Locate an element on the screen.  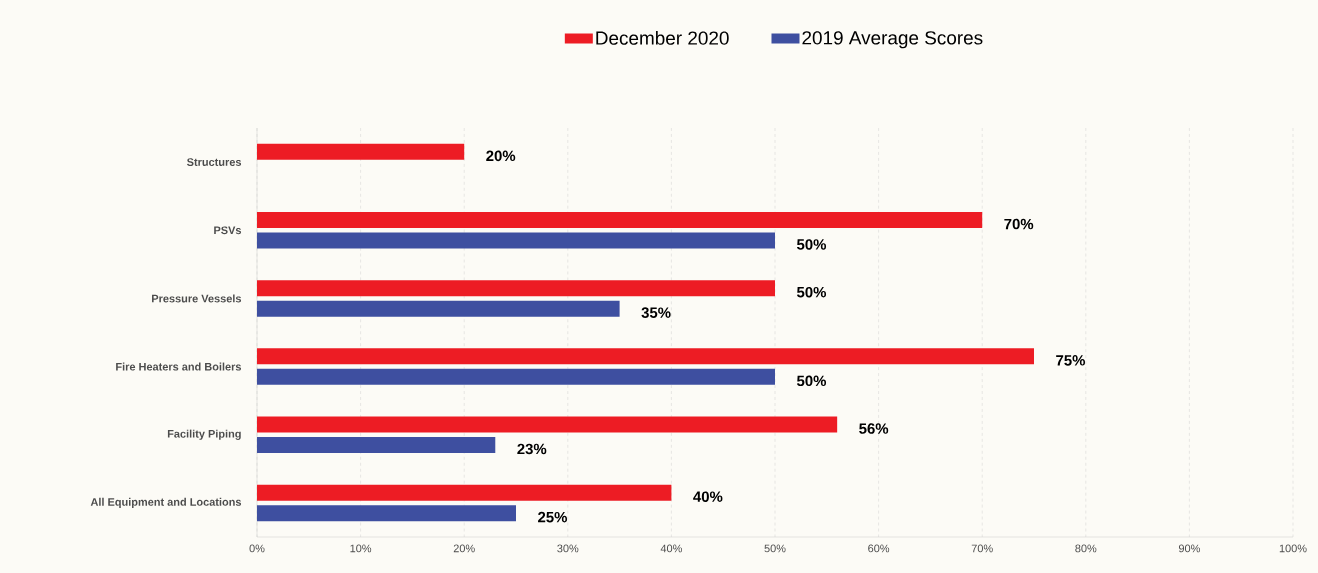
data-label: 75% is located at coordinates (1071, 360).